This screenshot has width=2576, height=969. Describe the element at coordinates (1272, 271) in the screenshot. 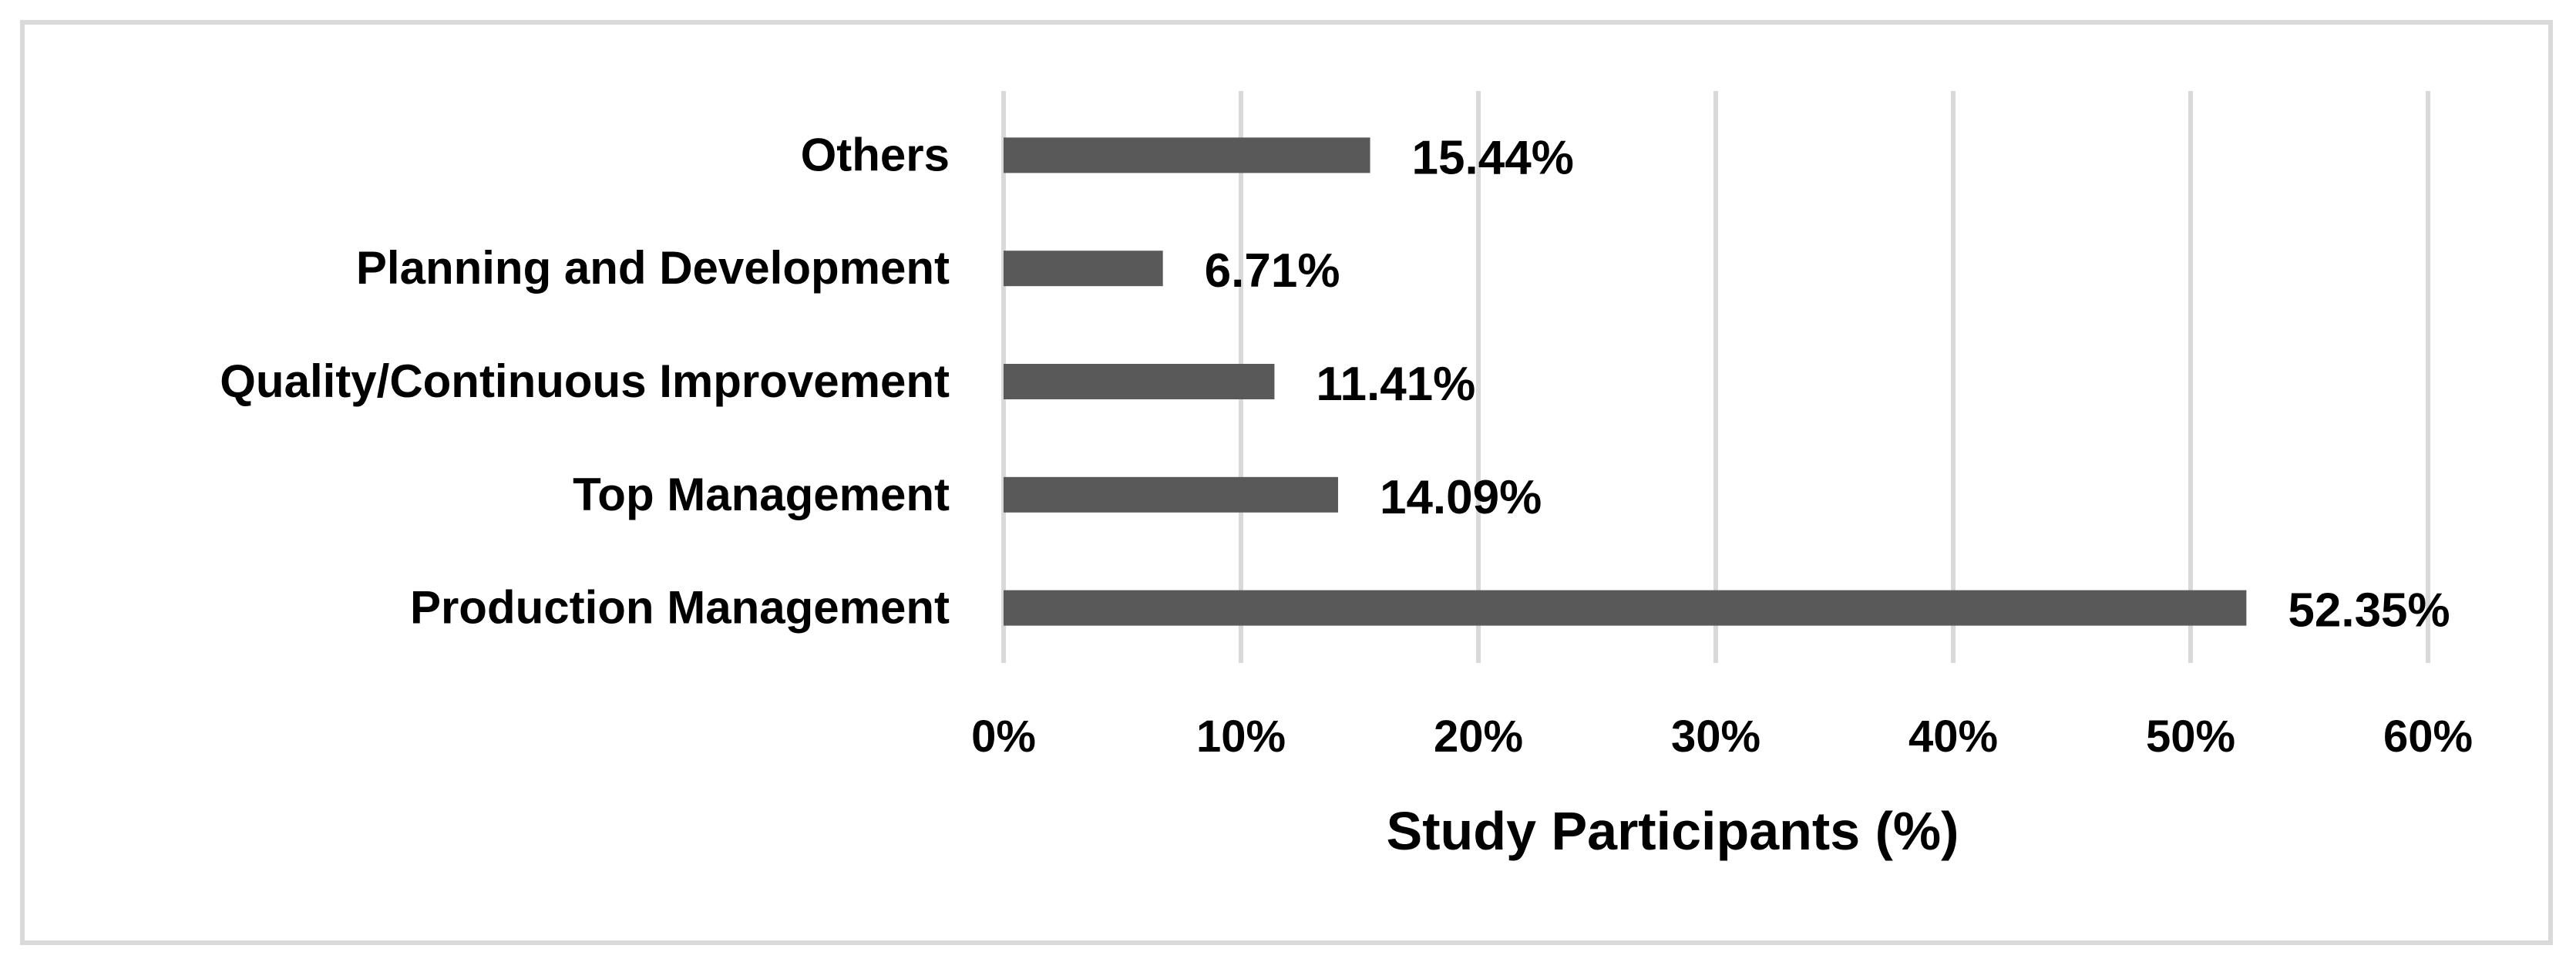

I see `data-label-planning-and-development: 6.71%` at that location.